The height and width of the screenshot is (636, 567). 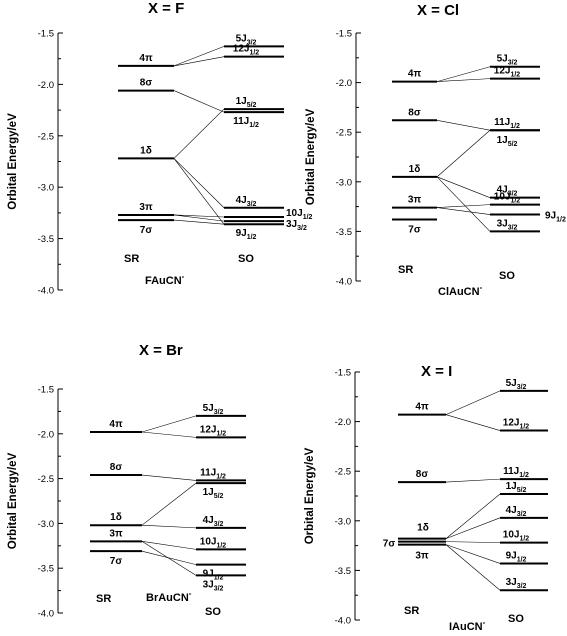 What do you see at coordinates (438, 10) in the screenshot?
I see `panel-title: X = Cl` at bounding box center [438, 10].